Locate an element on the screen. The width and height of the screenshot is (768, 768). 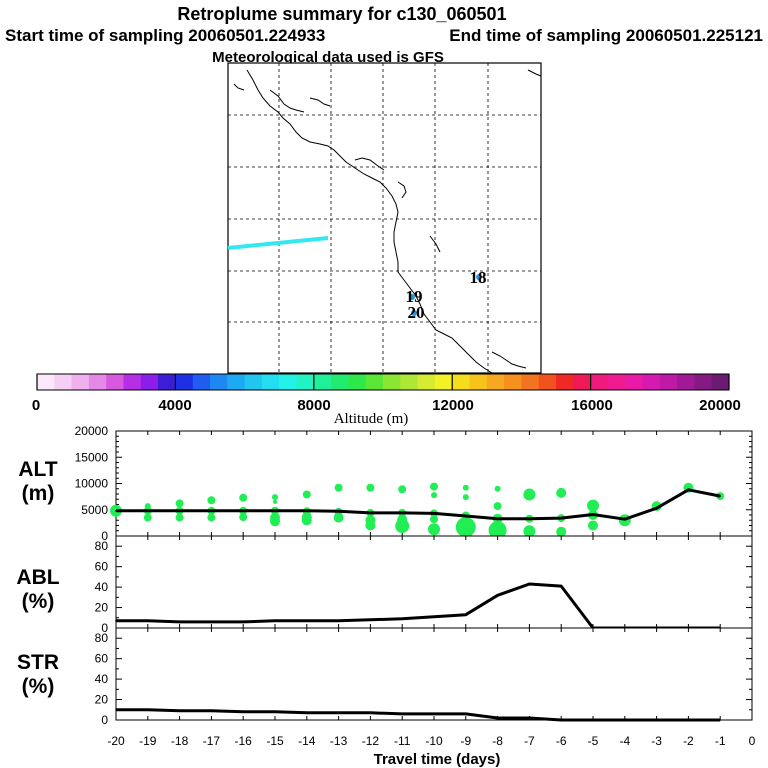
str-panel-label: STR is located at coordinates (38, 662).